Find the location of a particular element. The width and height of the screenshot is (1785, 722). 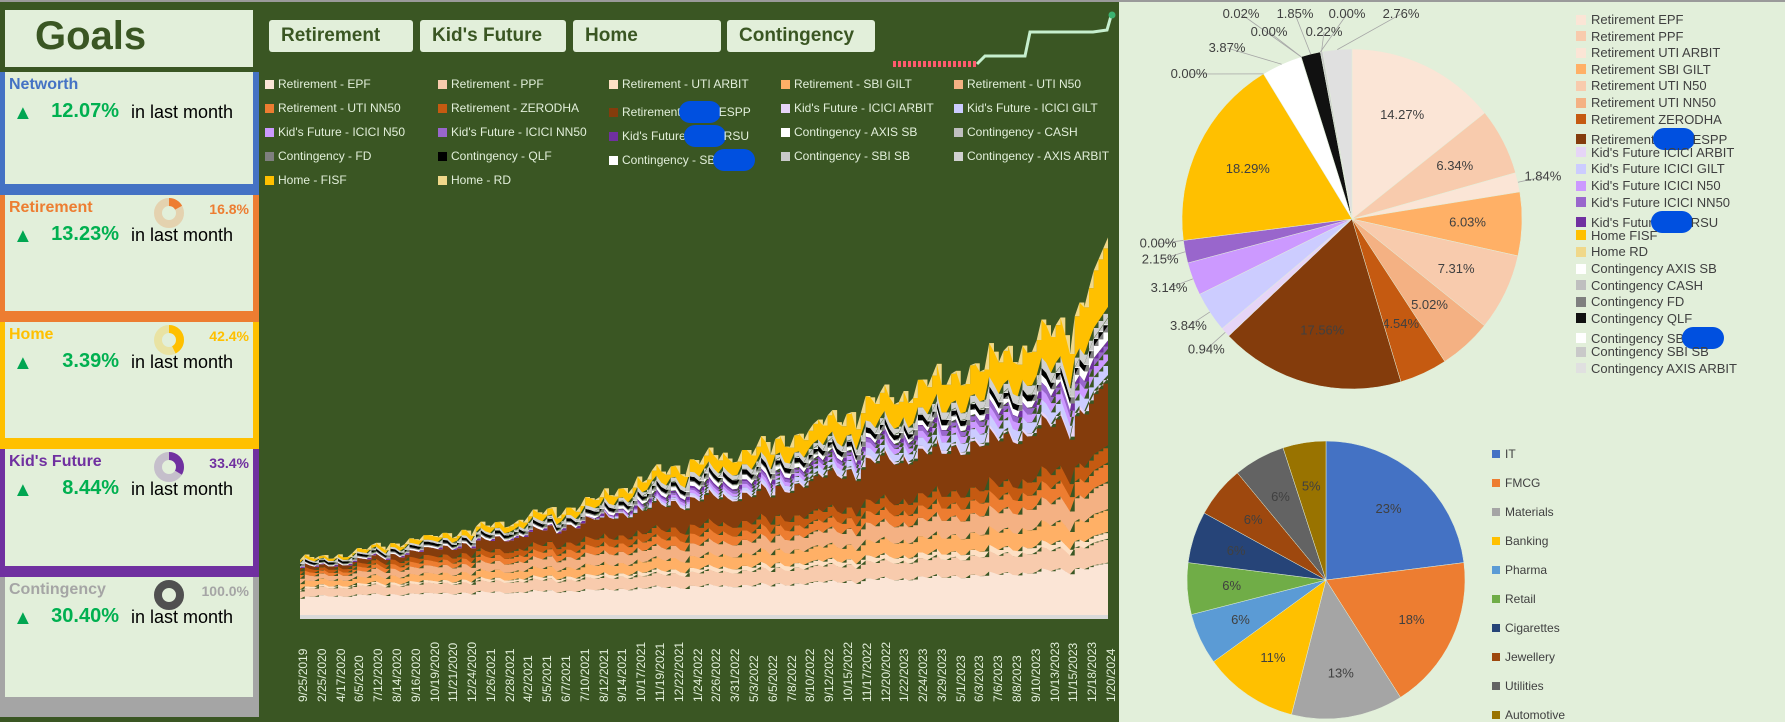

card-kids-future: Kid's Future 33.4% ▲ 8.44% in last month is located at coordinates (129, 513).